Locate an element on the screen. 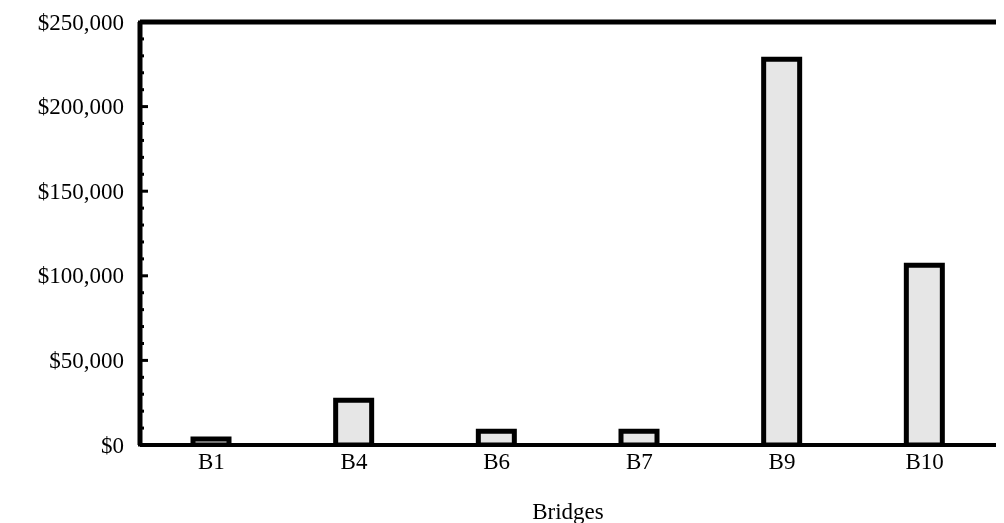 Image resolution: width=1004 pixels, height=523 pixels. x-tick-label: B6 is located at coordinates (497, 462).